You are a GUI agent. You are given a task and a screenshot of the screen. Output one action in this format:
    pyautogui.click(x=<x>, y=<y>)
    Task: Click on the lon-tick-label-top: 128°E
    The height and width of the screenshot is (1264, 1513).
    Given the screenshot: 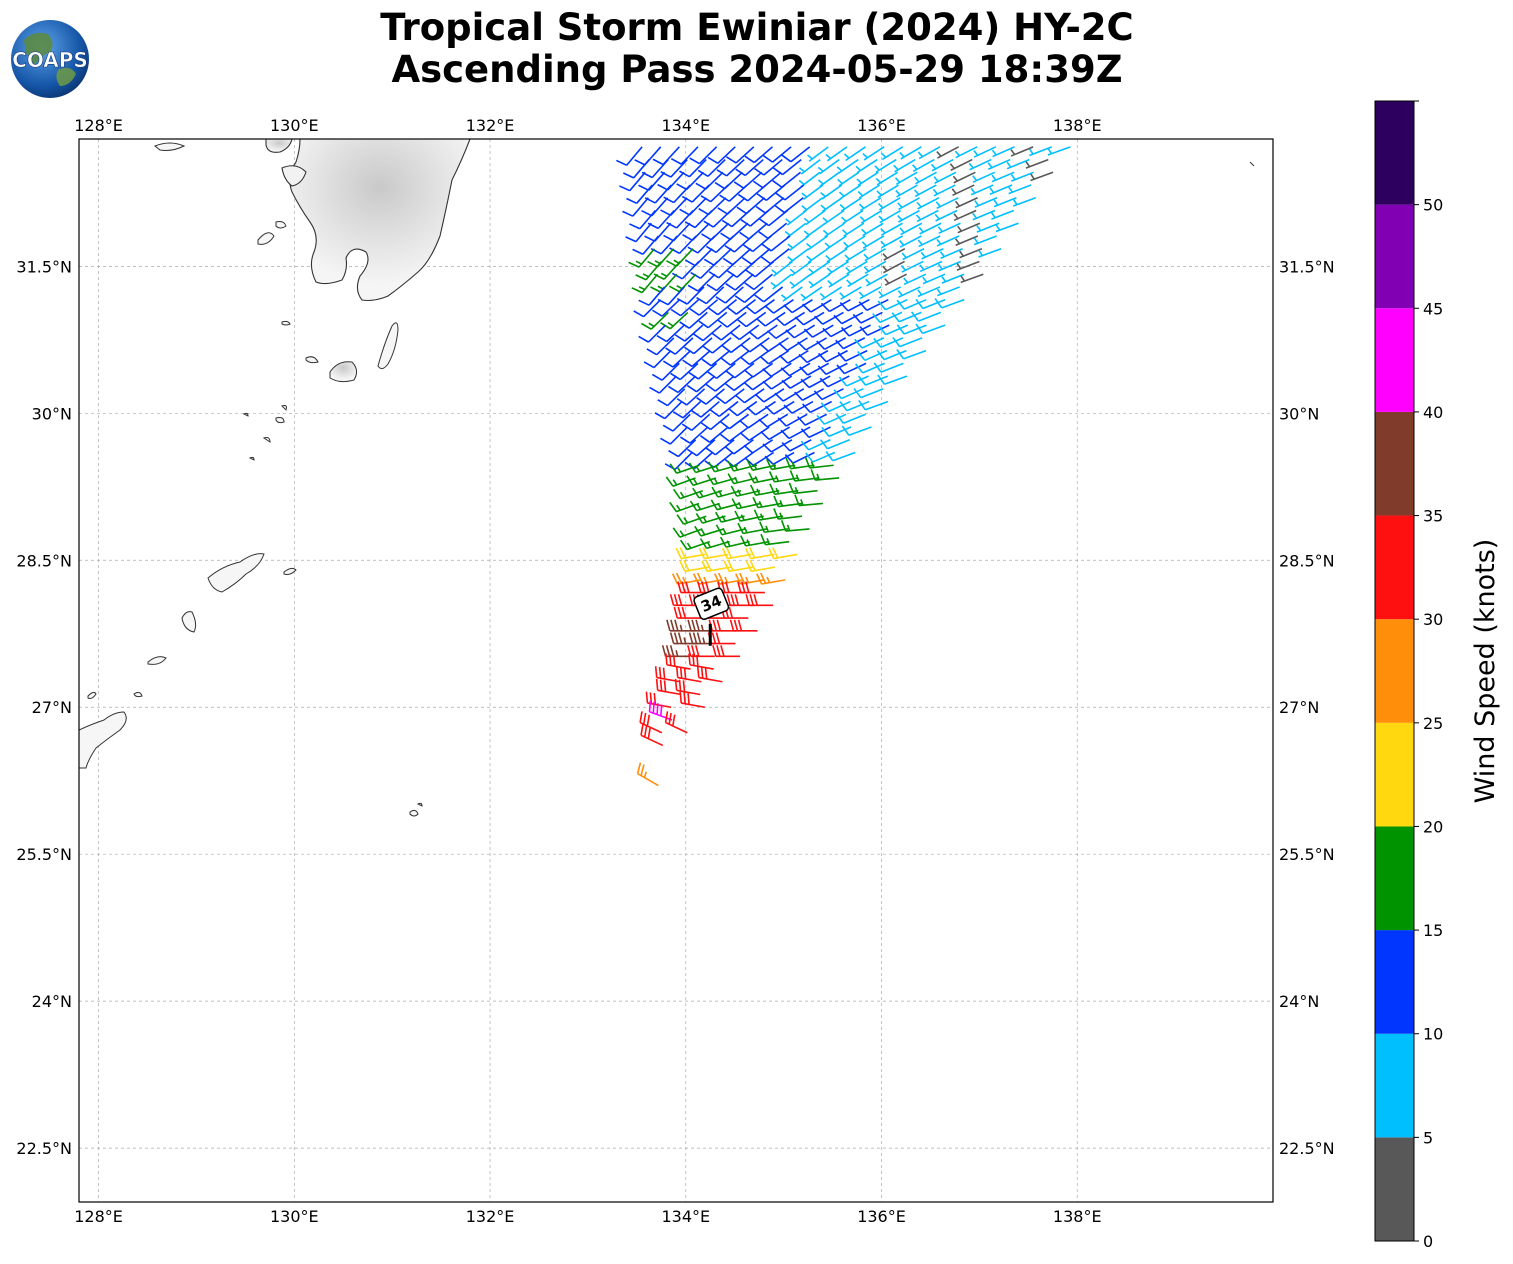 What is the action you would take?
    pyautogui.click(x=98, y=125)
    